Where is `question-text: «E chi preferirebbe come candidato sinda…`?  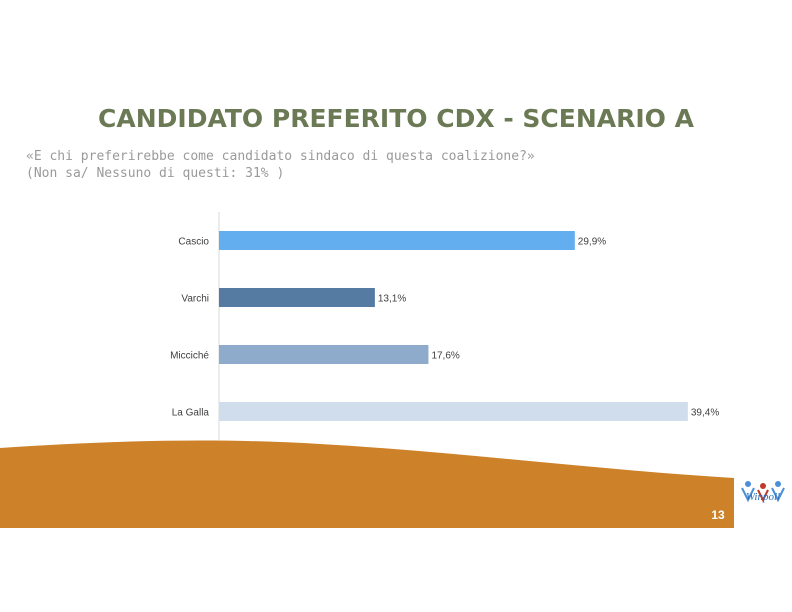
question-text: «E chi preferirebbe come candidato sinda… is located at coordinates (280, 165).